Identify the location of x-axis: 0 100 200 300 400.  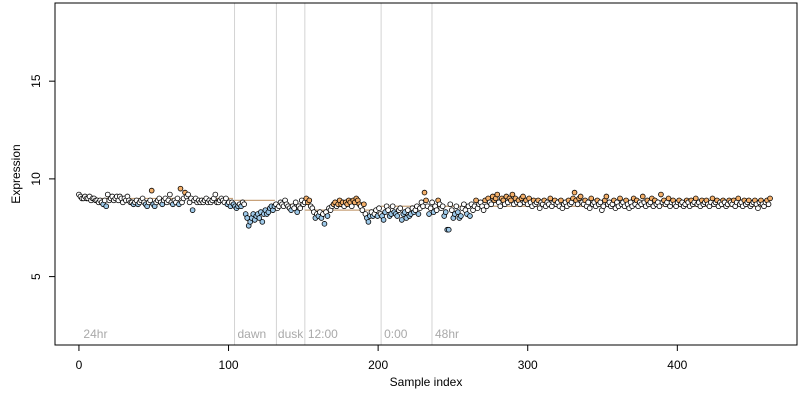
(382, 358).